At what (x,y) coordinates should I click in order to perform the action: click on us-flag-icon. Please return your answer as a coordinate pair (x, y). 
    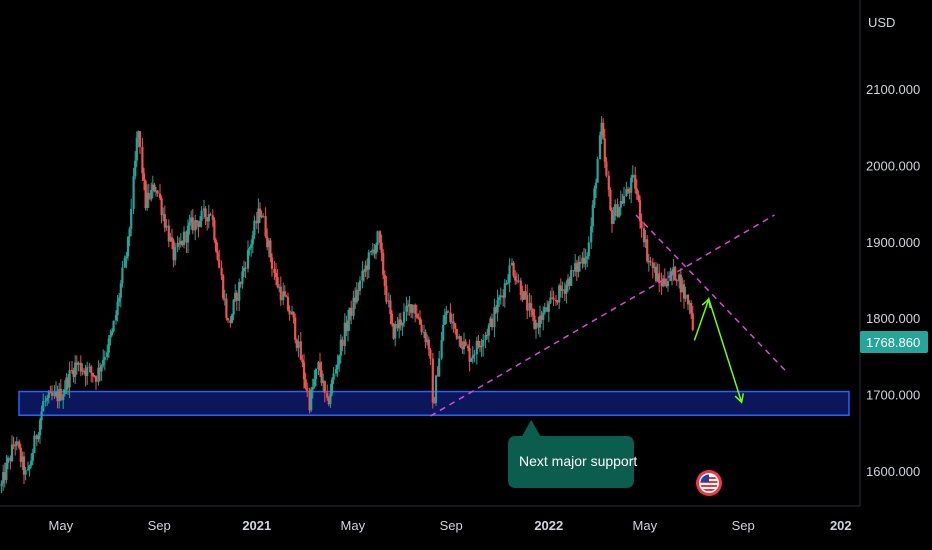
    Looking at the image, I should click on (709, 483).